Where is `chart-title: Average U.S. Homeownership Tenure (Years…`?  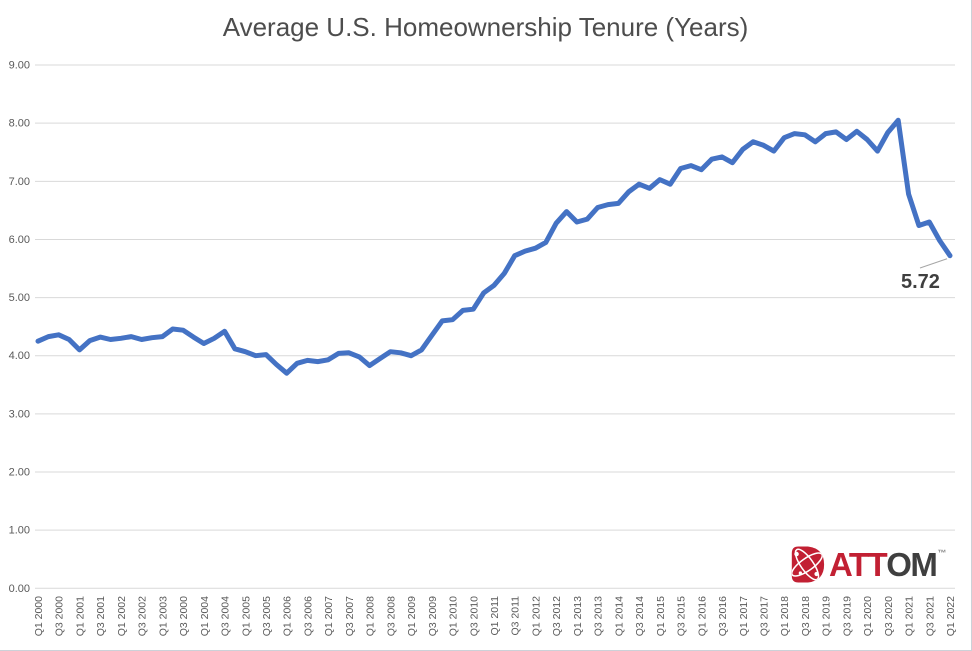
chart-title: Average U.S. Homeownership Tenure (Years… is located at coordinates (485, 27).